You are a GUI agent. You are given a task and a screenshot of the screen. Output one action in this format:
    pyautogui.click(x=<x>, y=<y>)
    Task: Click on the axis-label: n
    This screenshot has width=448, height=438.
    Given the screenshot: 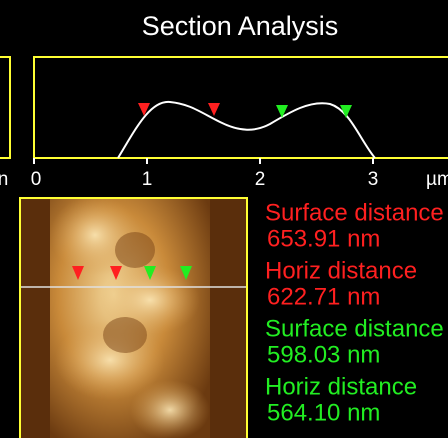 What is the action you would take?
    pyautogui.click(x=4, y=179)
    